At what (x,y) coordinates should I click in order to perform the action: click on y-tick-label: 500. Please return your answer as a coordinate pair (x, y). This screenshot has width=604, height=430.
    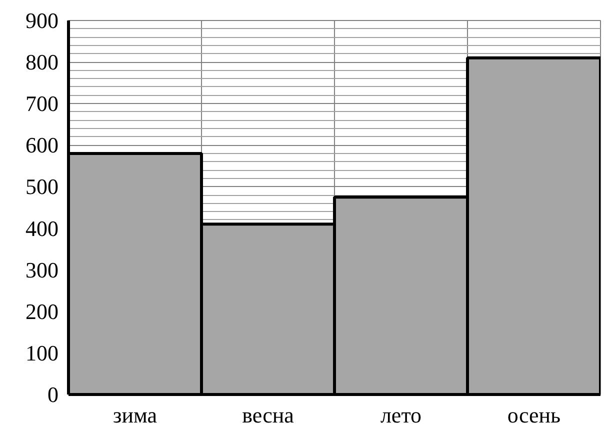
    Looking at the image, I should click on (42, 187).